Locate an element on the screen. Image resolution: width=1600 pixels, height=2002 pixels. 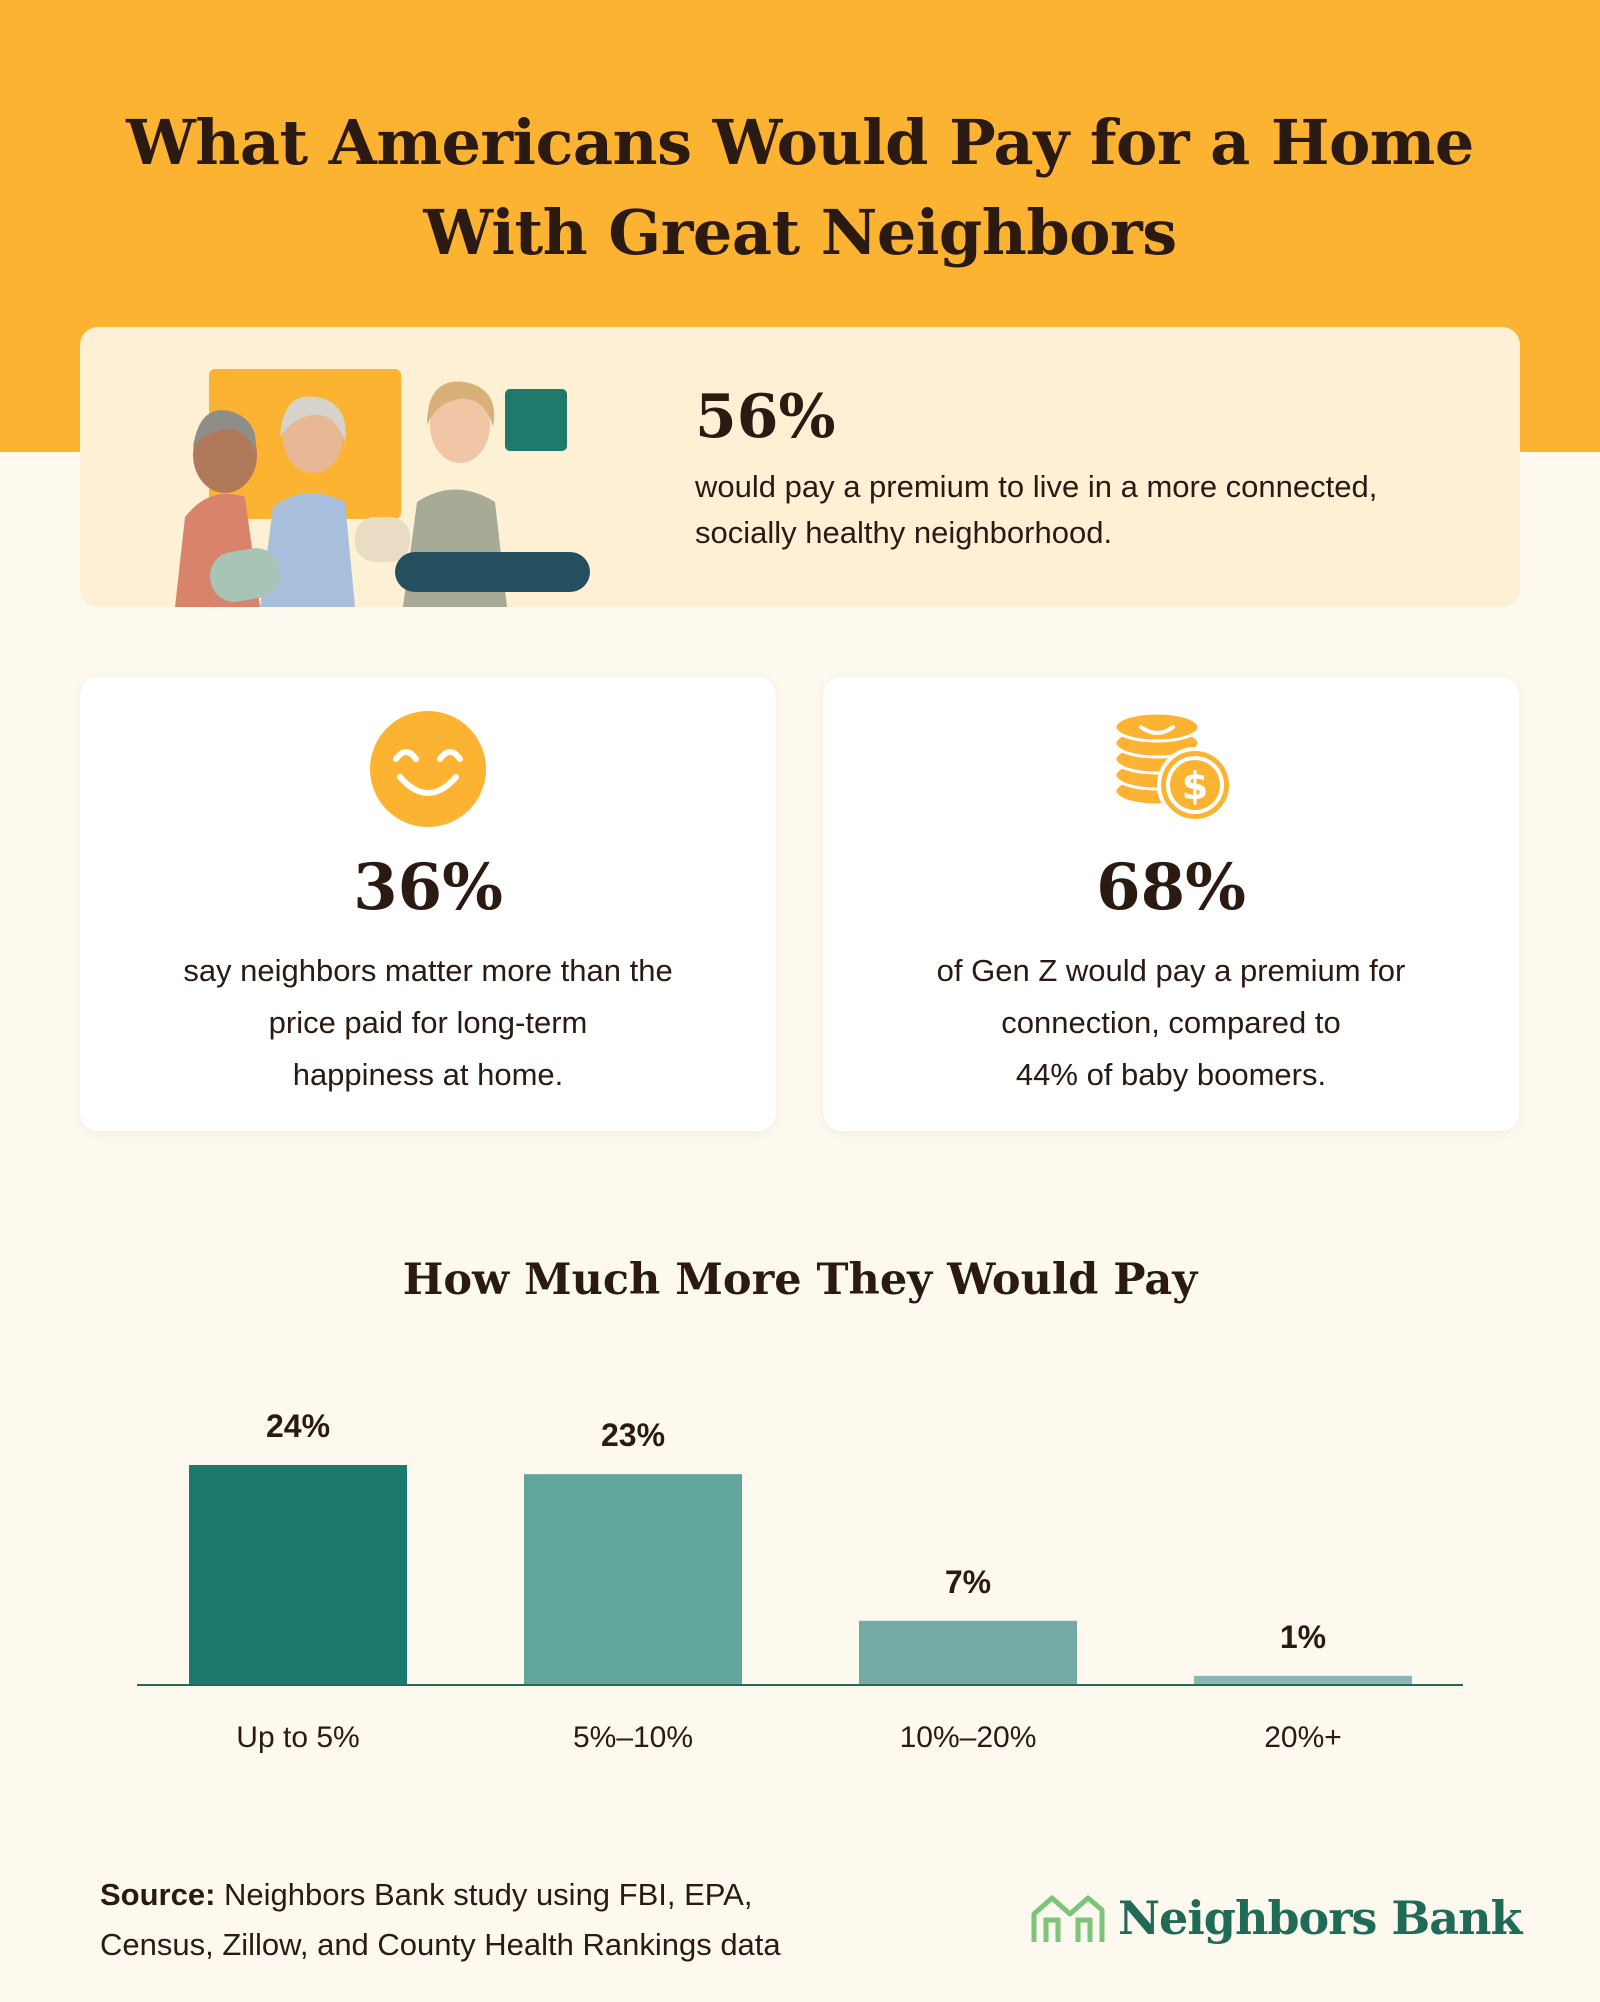
brand-logo: Neighbors Bank is located at coordinates (1276, 1918).